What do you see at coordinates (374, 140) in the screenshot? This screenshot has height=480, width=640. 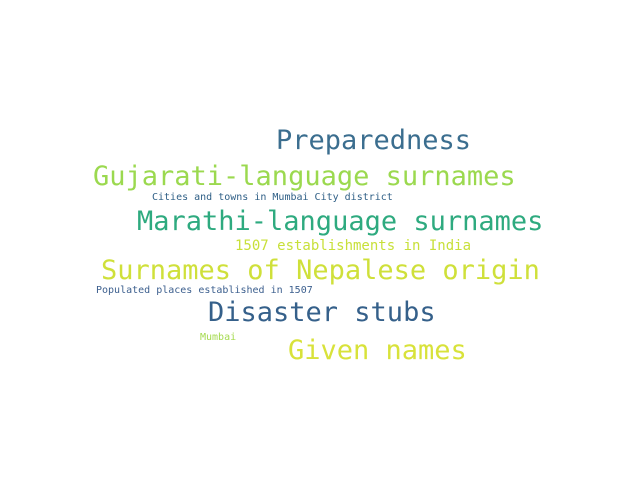 I see `word-preparedness: Preparedness` at bounding box center [374, 140].